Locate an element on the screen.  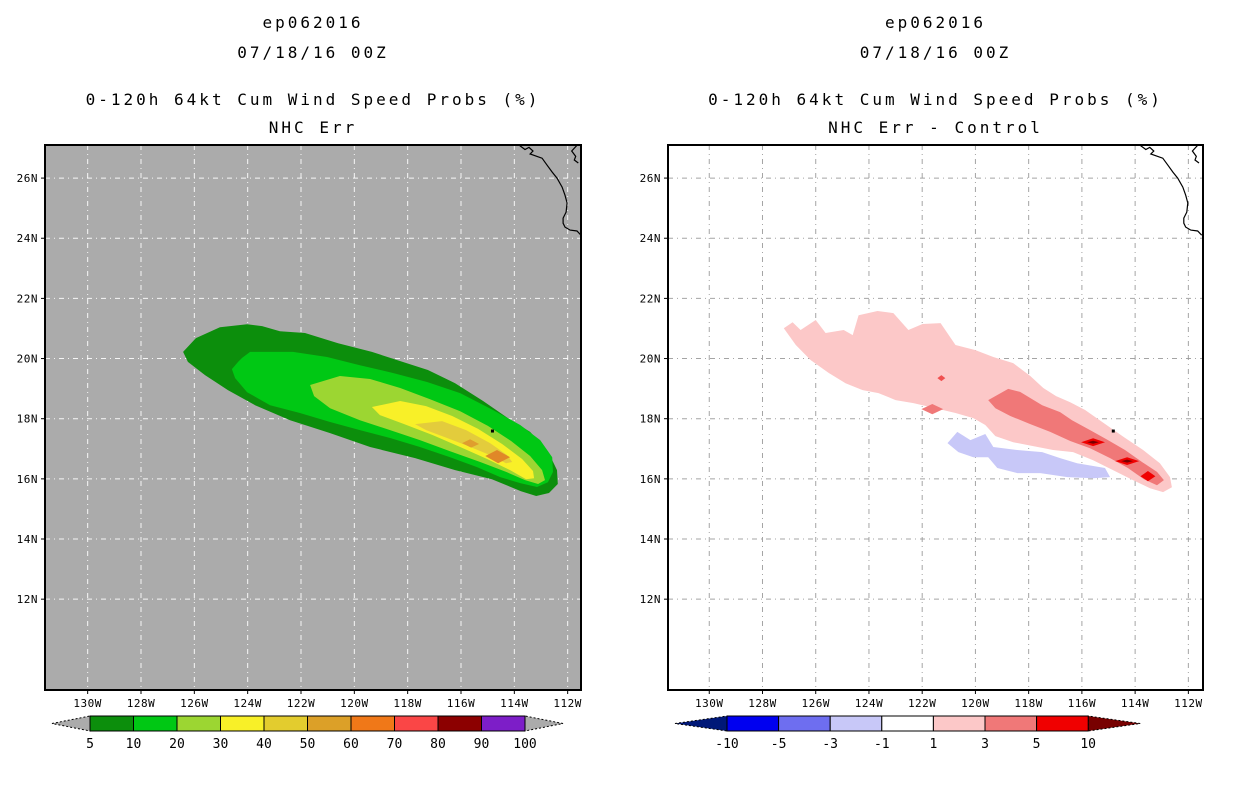
colorbar-label: -5 is located at coordinates (779, 744).